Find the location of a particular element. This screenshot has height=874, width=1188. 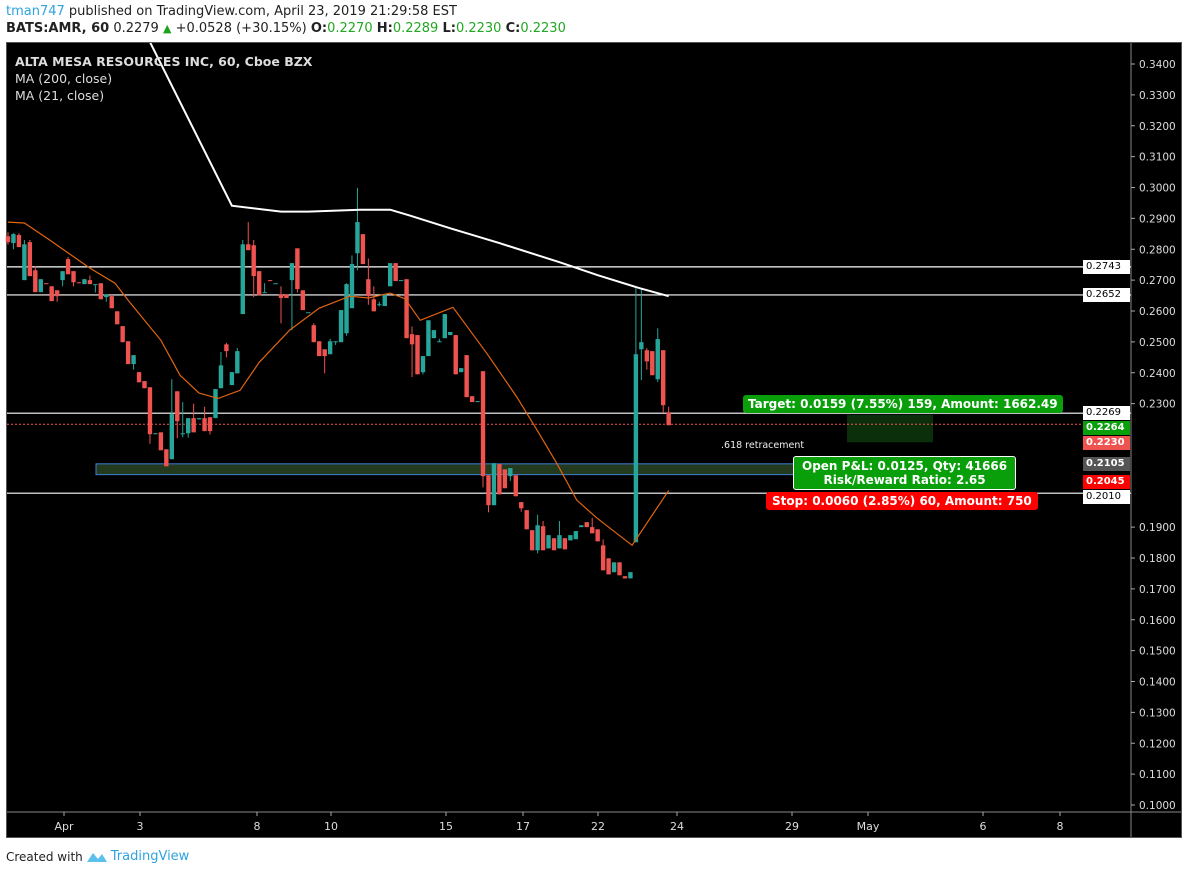

price-label-white: 0.2743 is located at coordinates (1106, 266).